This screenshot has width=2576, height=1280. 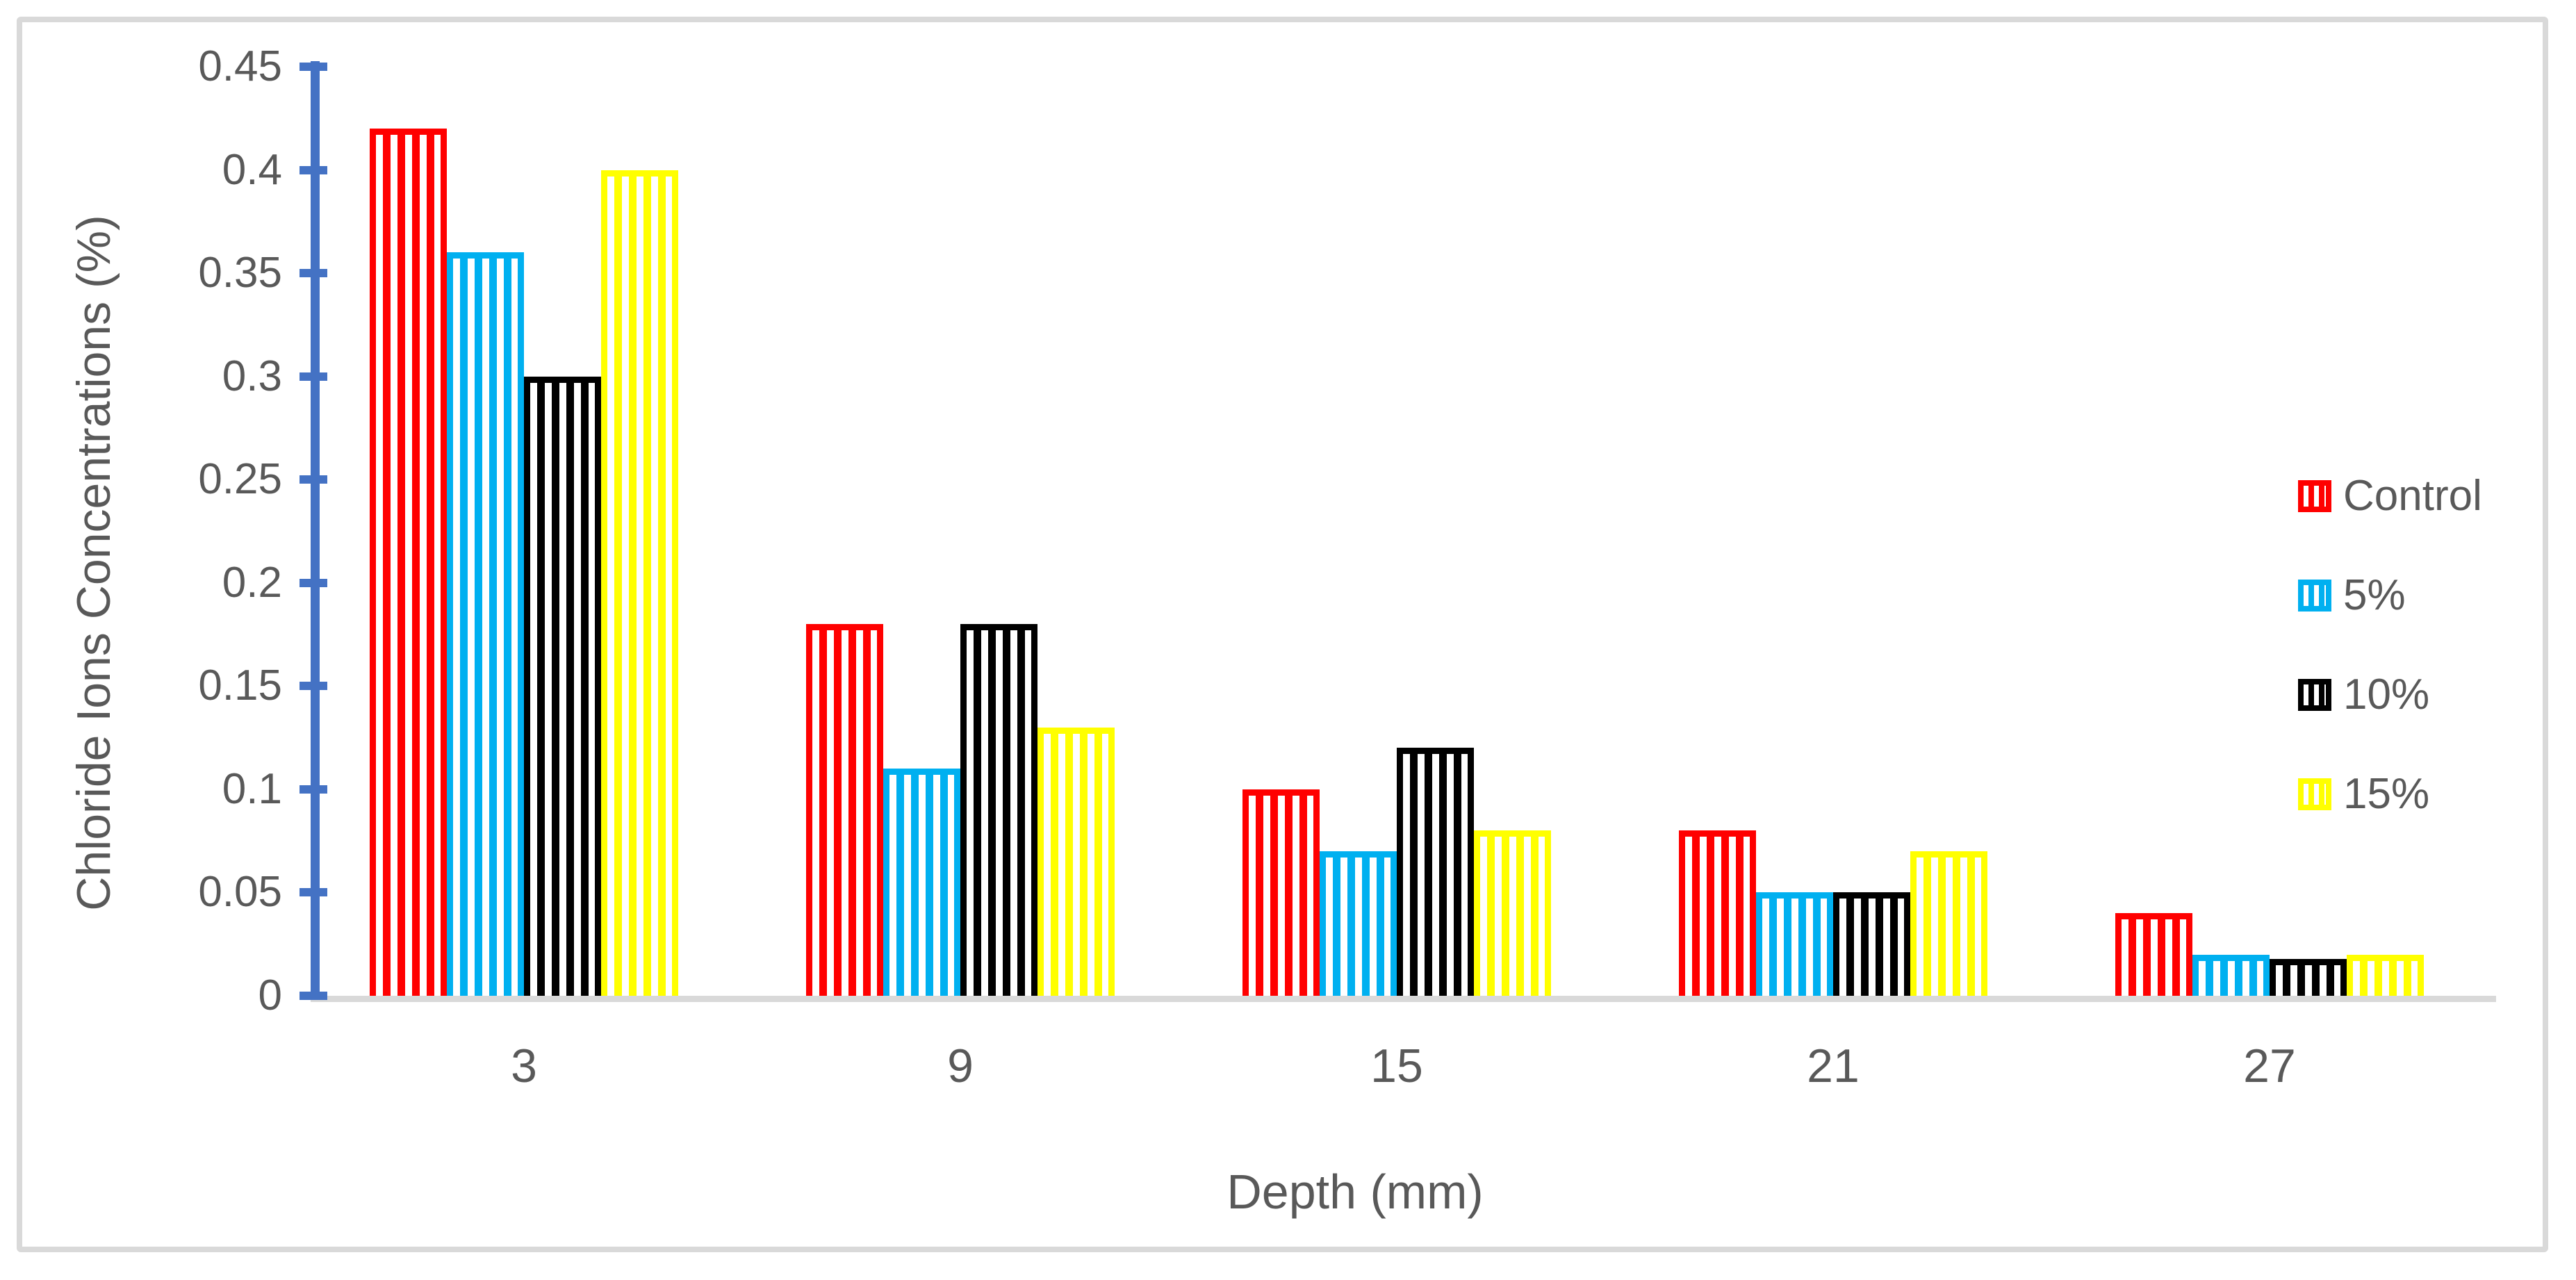 What do you see at coordinates (2269, 1066) in the screenshot?
I see `x-category-label: 27` at bounding box center [2269, 1066].